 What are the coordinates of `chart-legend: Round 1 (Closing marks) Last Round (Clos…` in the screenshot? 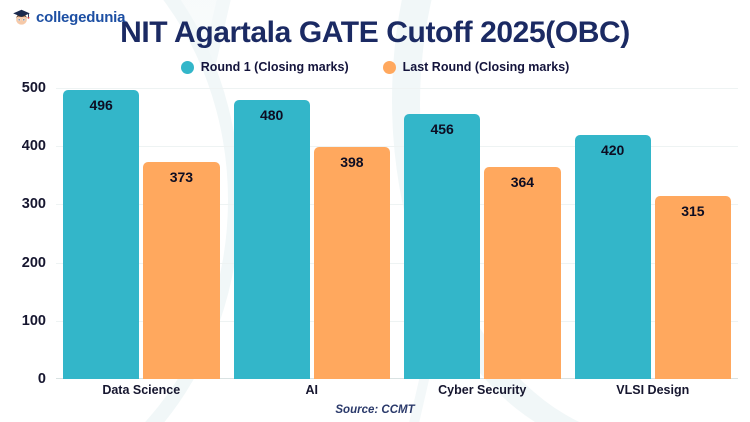 It's located at (375, 67).